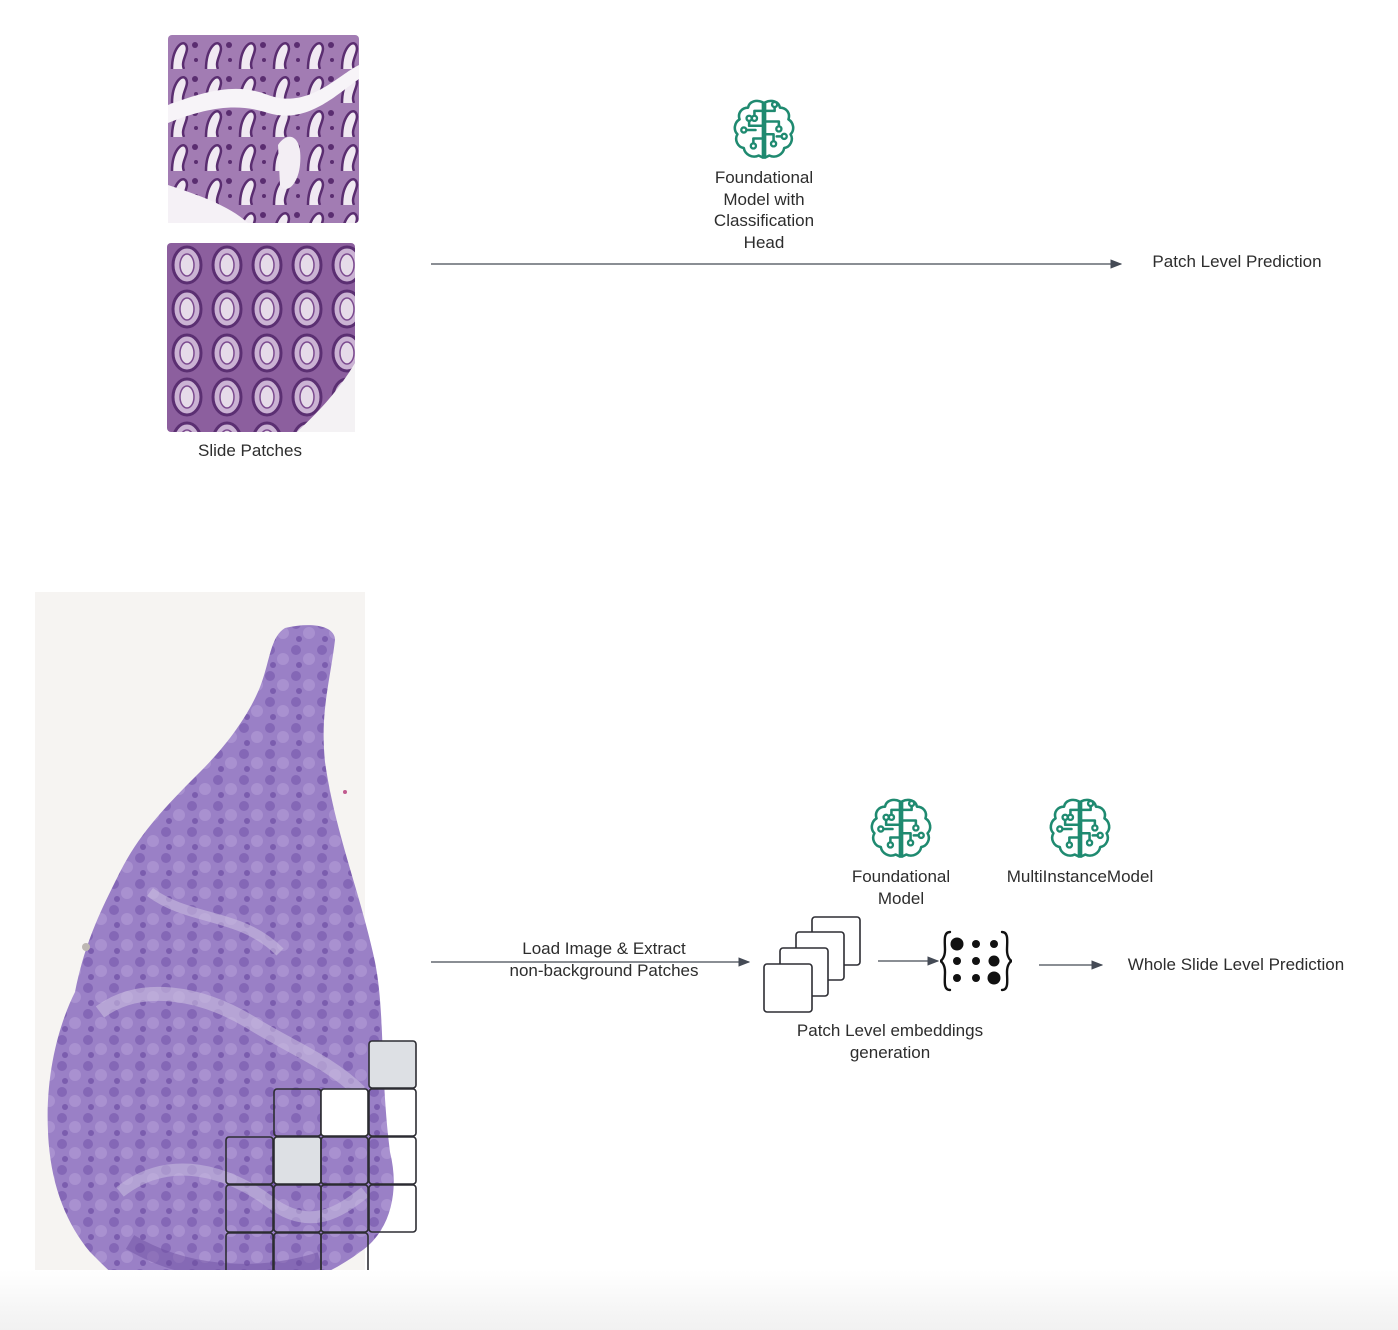  What do you see at coordinates (699, 1300) in the screenshot?
I see `page-footer-band` at bounding box center [699, 1300].